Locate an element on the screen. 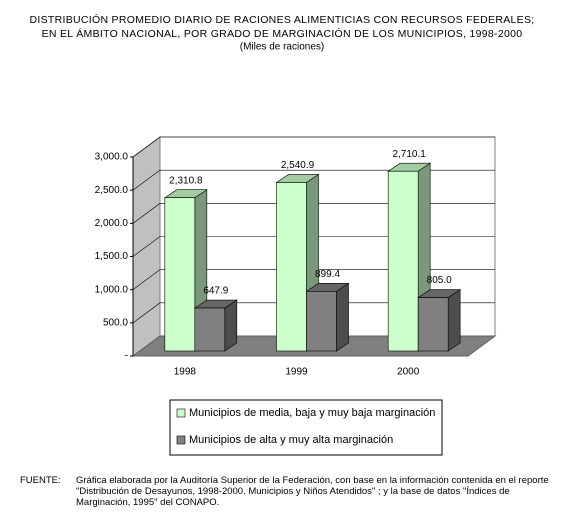 The height and width of the screenshot is (513, 564). y-tick-label: 500.0 is located at coordinates (115, 322).